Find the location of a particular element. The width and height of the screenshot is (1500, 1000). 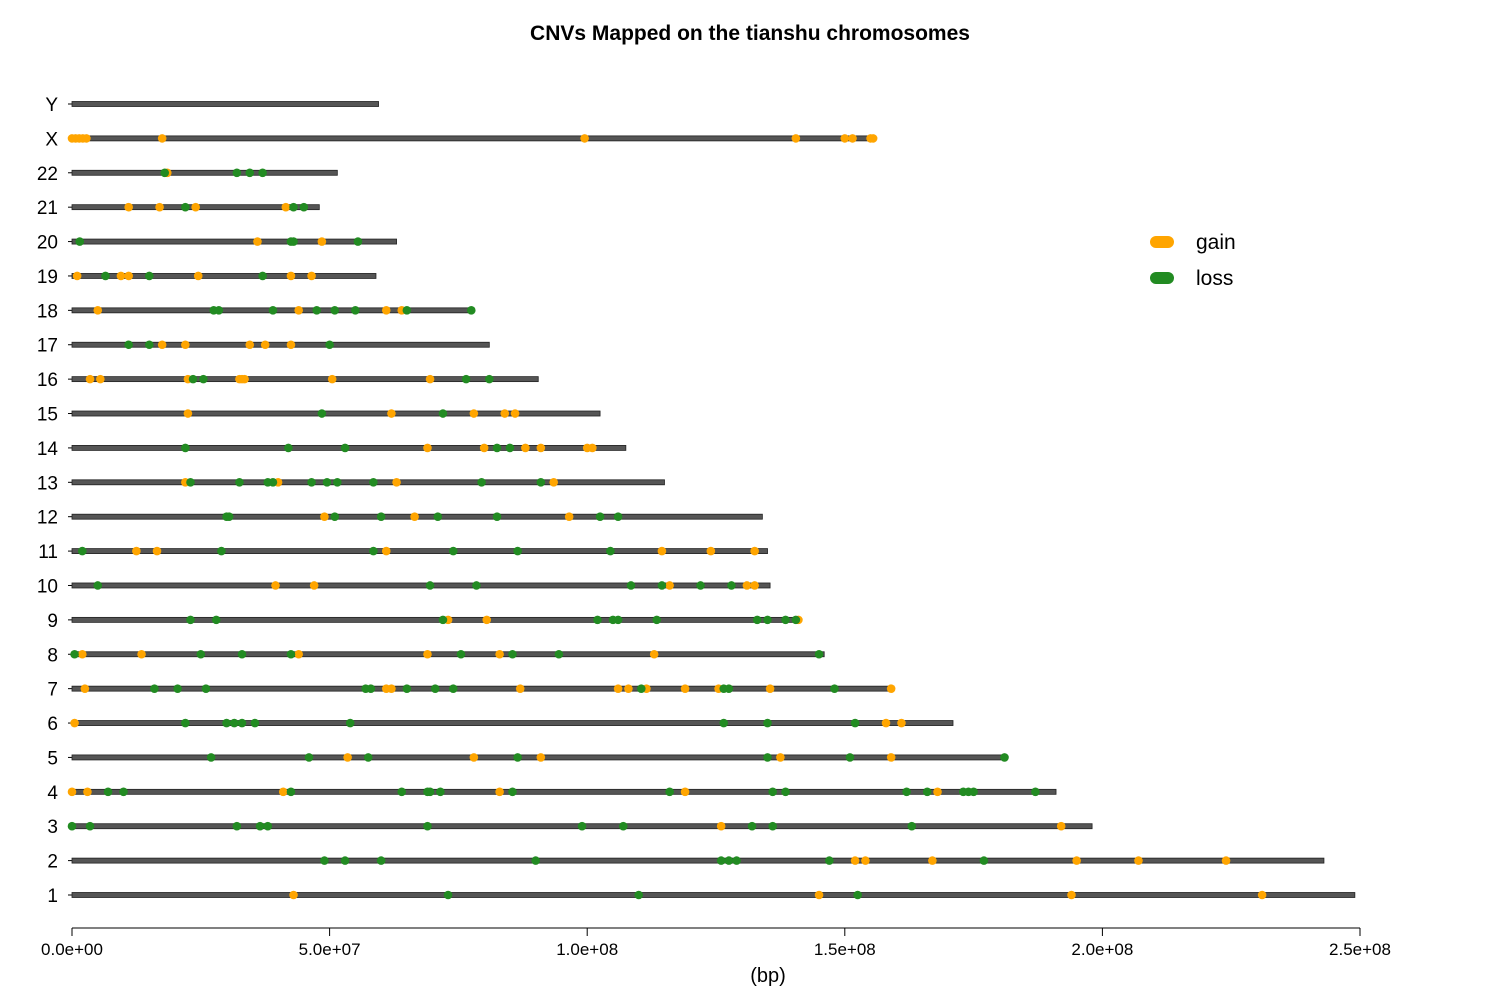

y-tick-label: 1 is located at coordinates (52, 896).